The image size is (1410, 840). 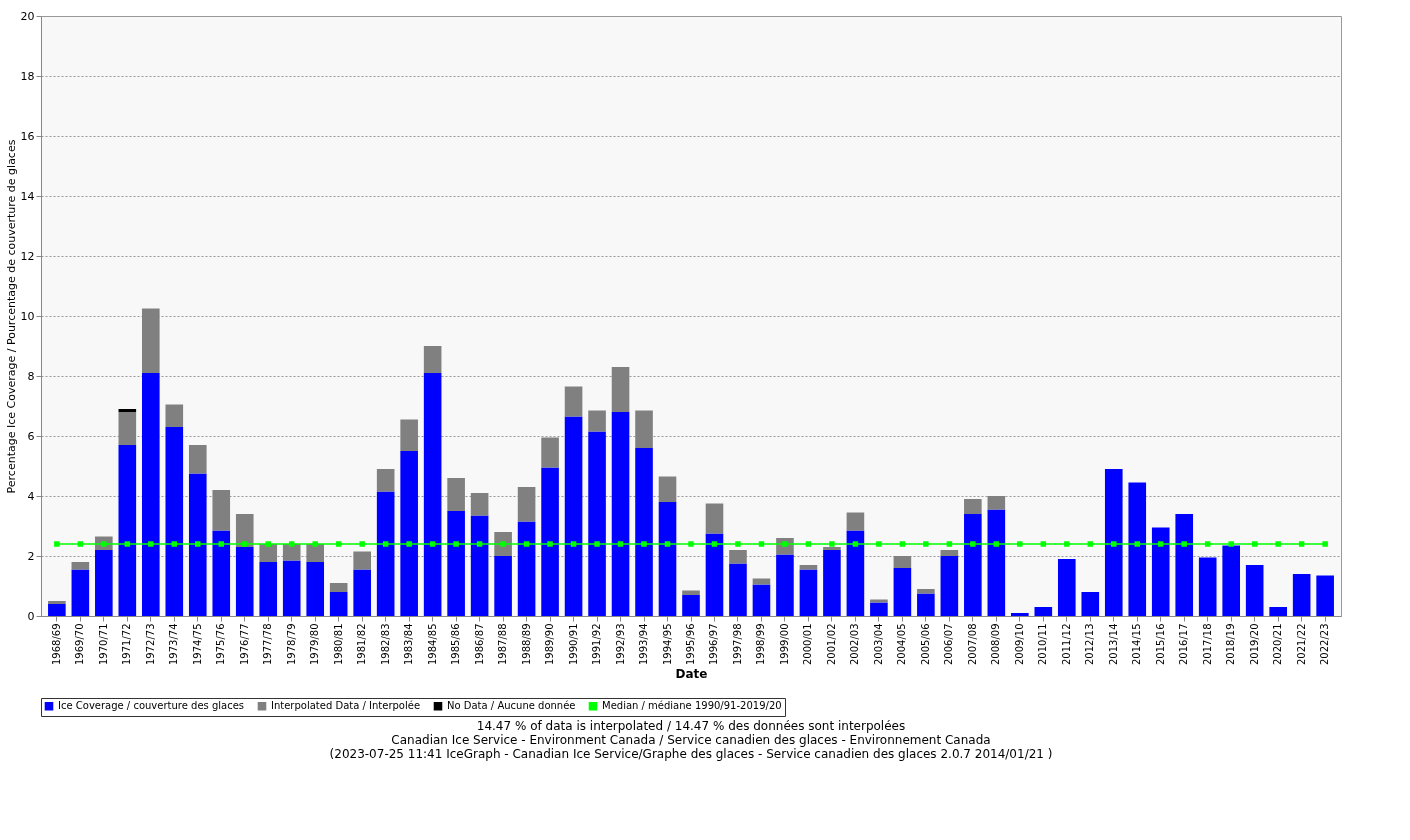 What do you see at coordinates (691, 674) in the screenshot?
I see `x-axis-title: Date` at bounding box center [691, 674].